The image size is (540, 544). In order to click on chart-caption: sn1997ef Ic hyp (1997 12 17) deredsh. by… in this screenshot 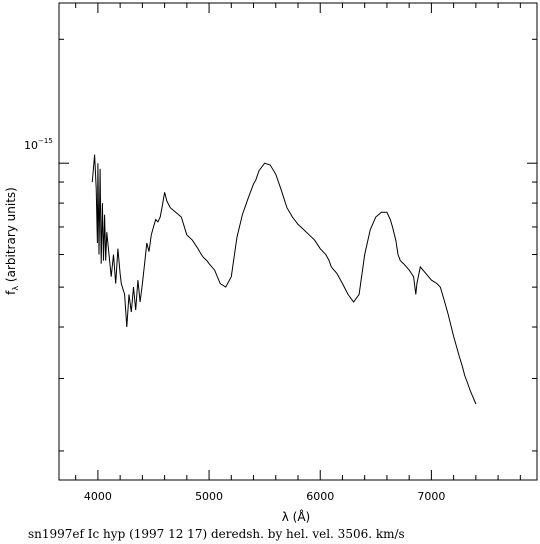, I will do `click(216, 534)`.